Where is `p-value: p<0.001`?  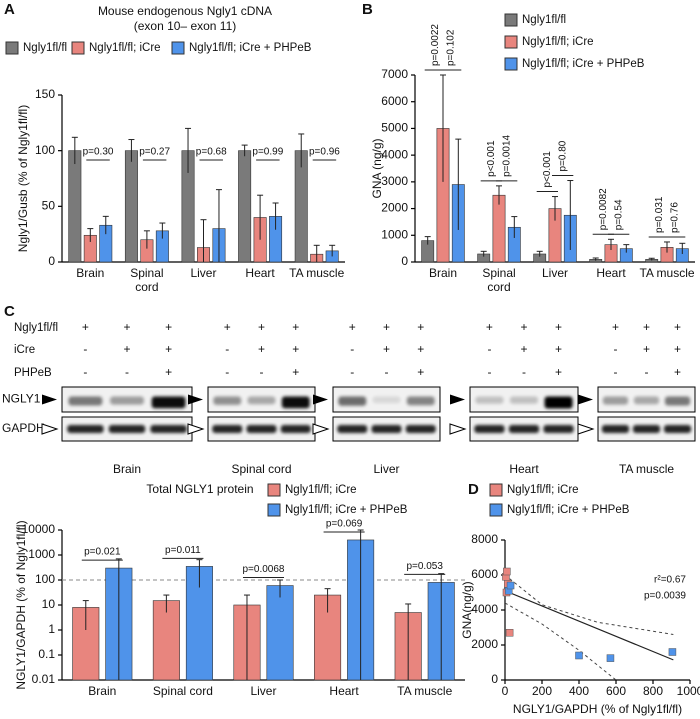
p-value: p<0.001 is located at coordinates (491, 158).